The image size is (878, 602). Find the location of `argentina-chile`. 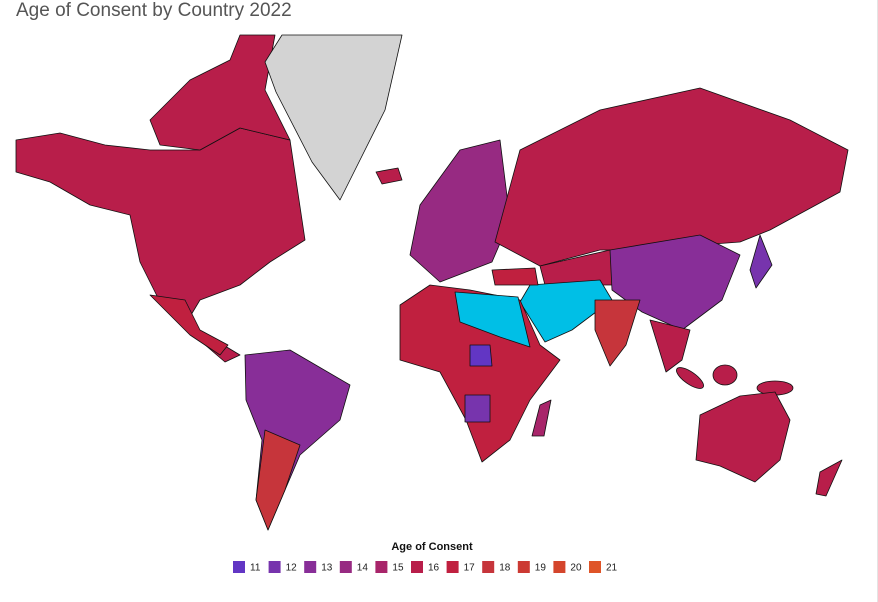

argentina-chile is located at coordinates (278, 480).